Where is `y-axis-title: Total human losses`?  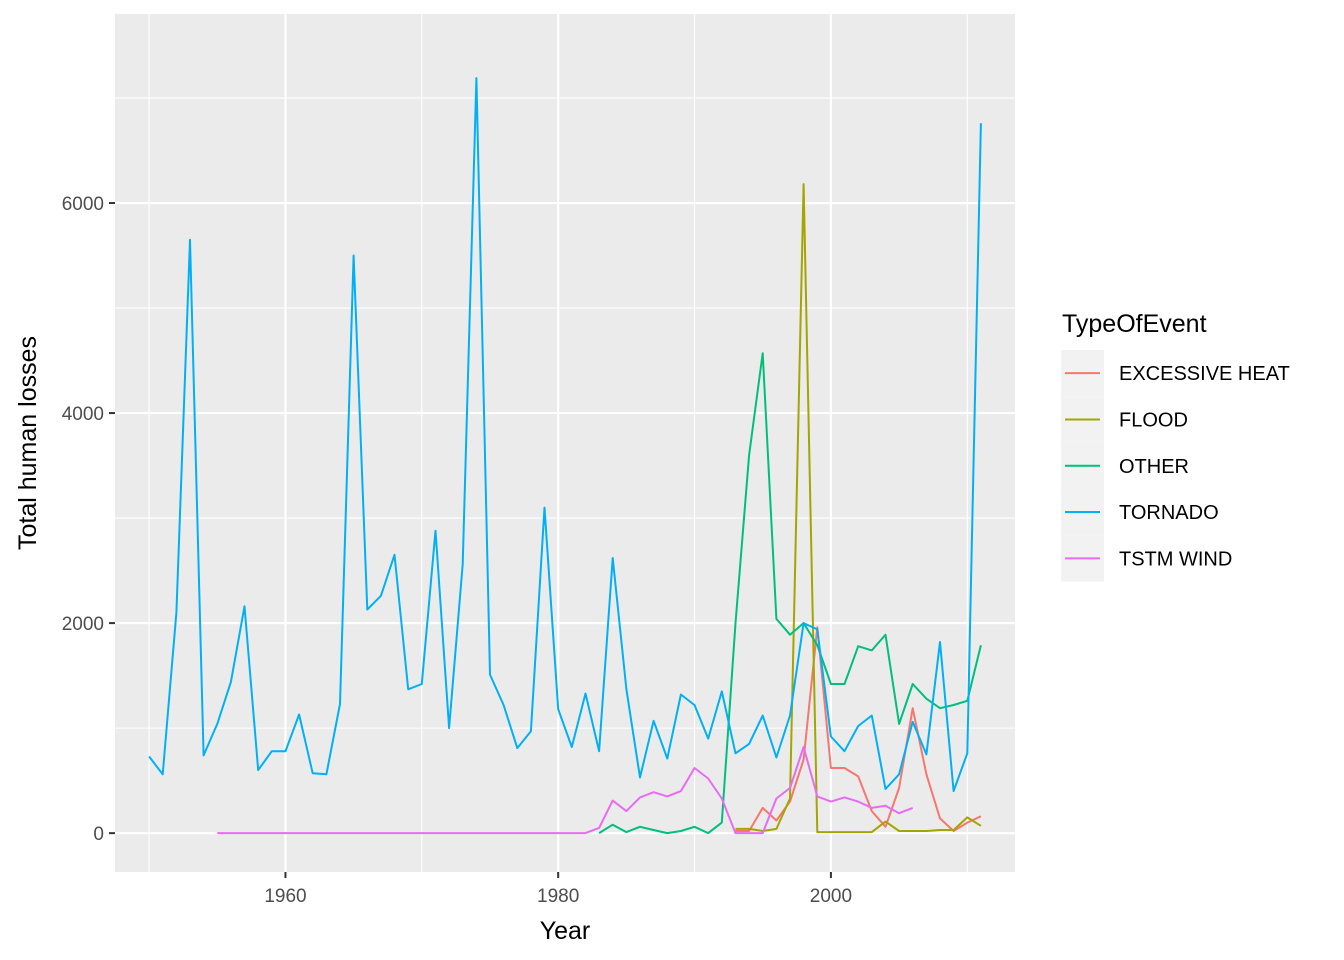 y-axis-title: Total human losses is located at coordinates (28, 443).